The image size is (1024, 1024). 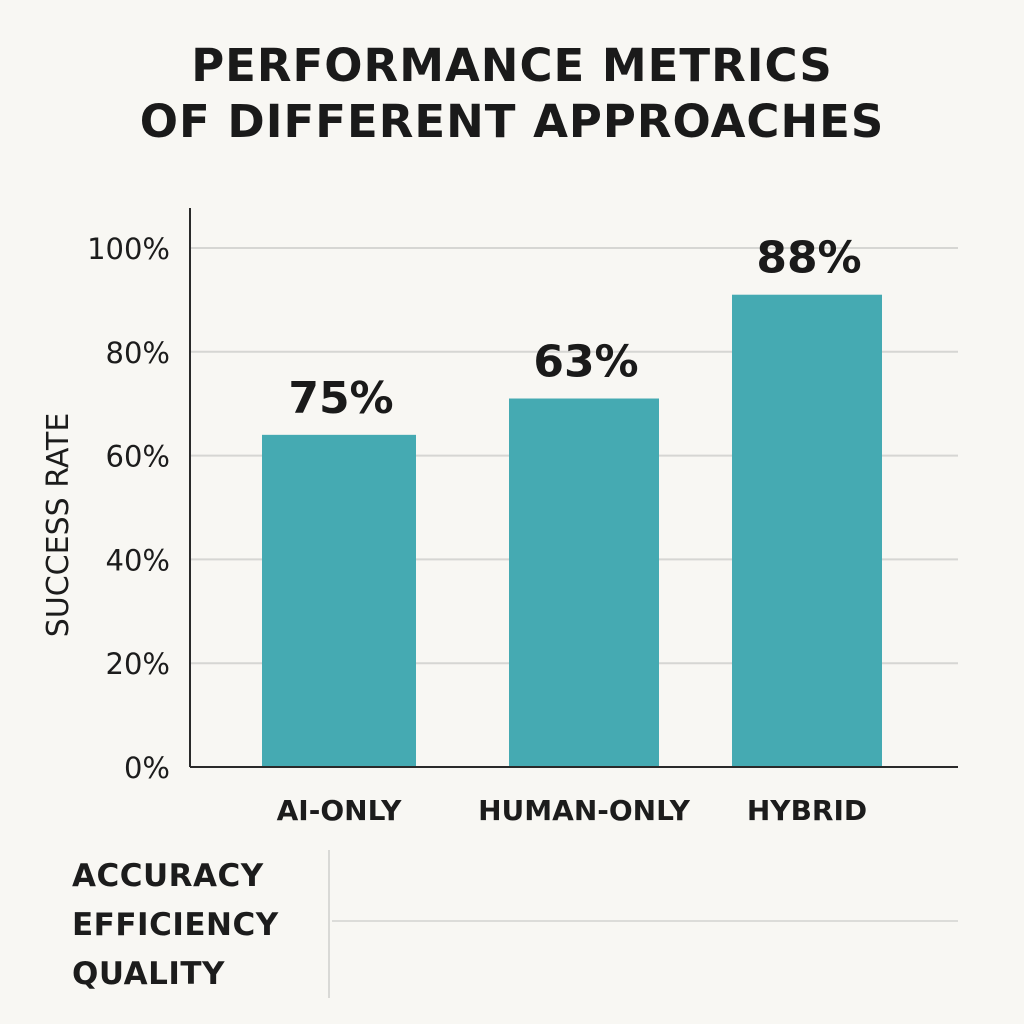 What do you see at coordinates (148, 974) in the screenshot?
I see `legend-item-quality: QUALITY` at bounding box center [148, 974].